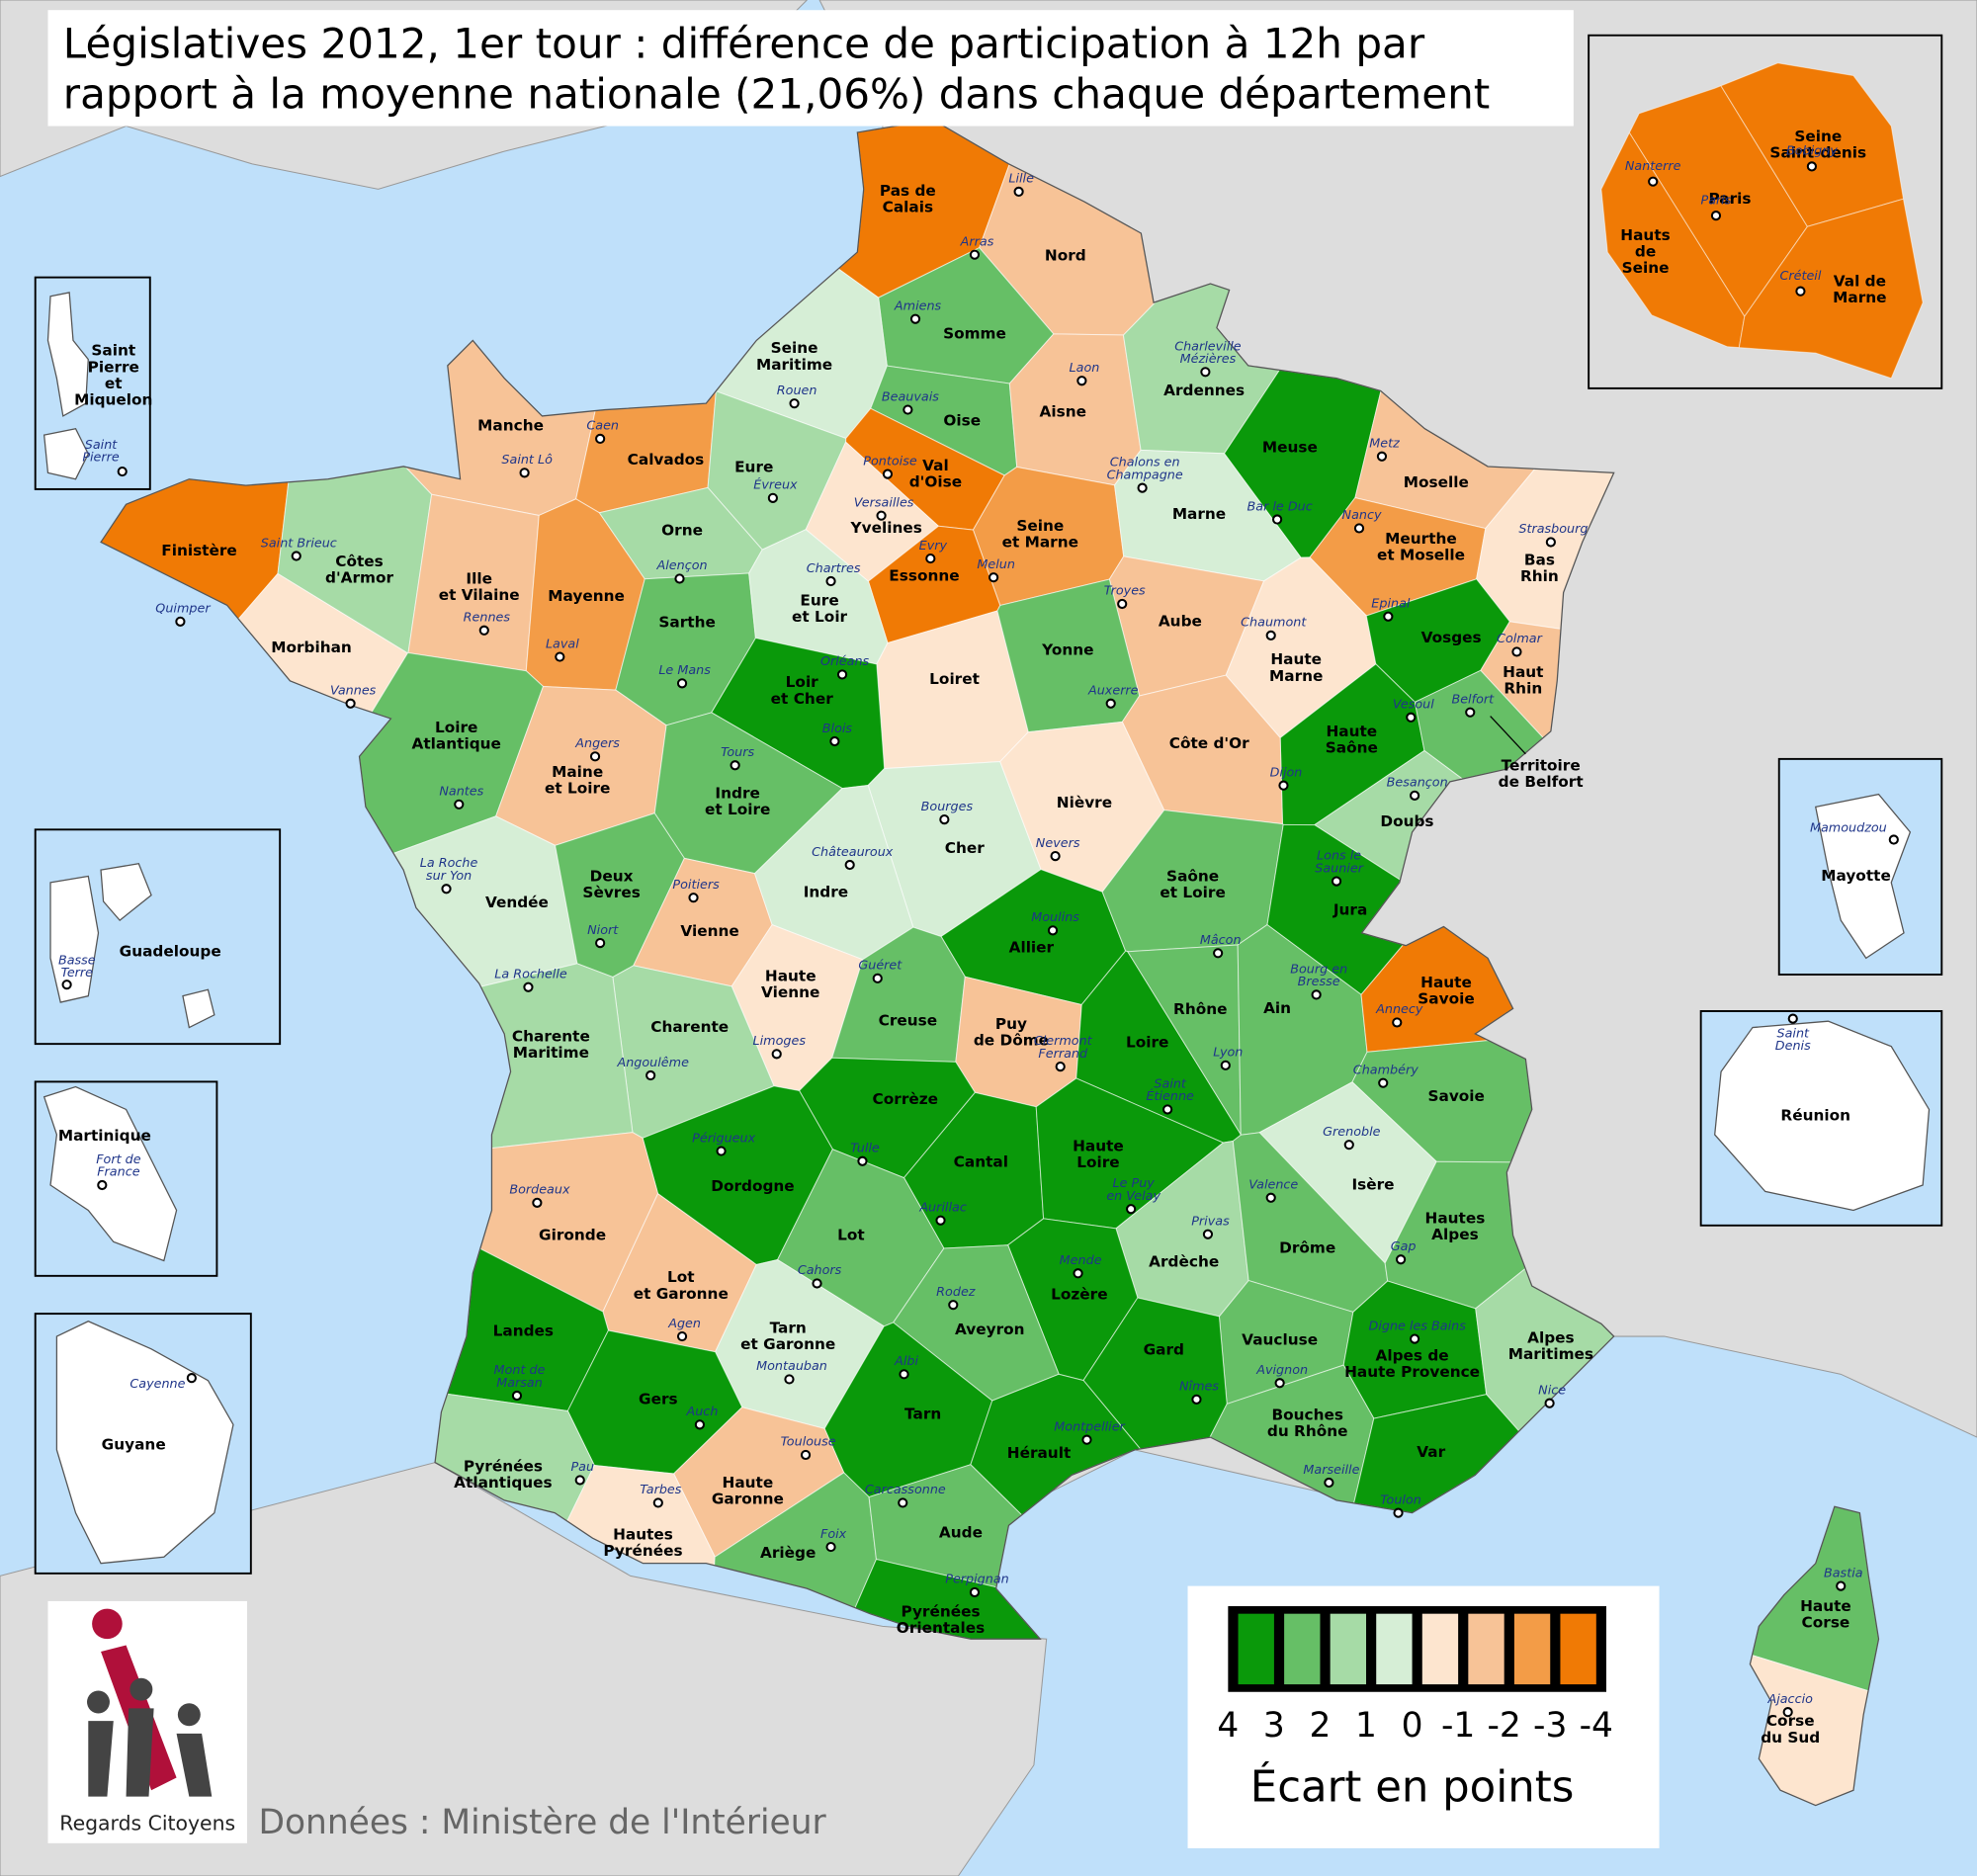  I want to click on department-name: Bas, so click(1540, 559).